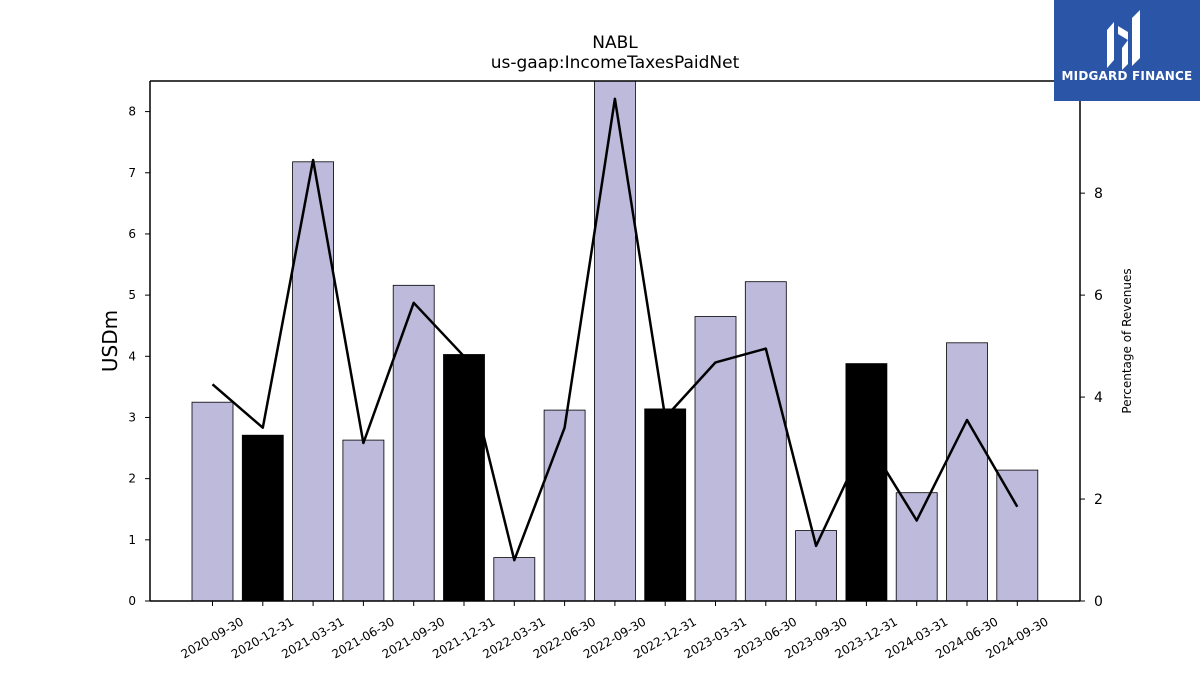 This screenshot has width=1200, height=675. What do you see at coordinates (132, 356) in the screenshot?
I see `y-tick-label-4: 4` at bounding box center [132, 356].